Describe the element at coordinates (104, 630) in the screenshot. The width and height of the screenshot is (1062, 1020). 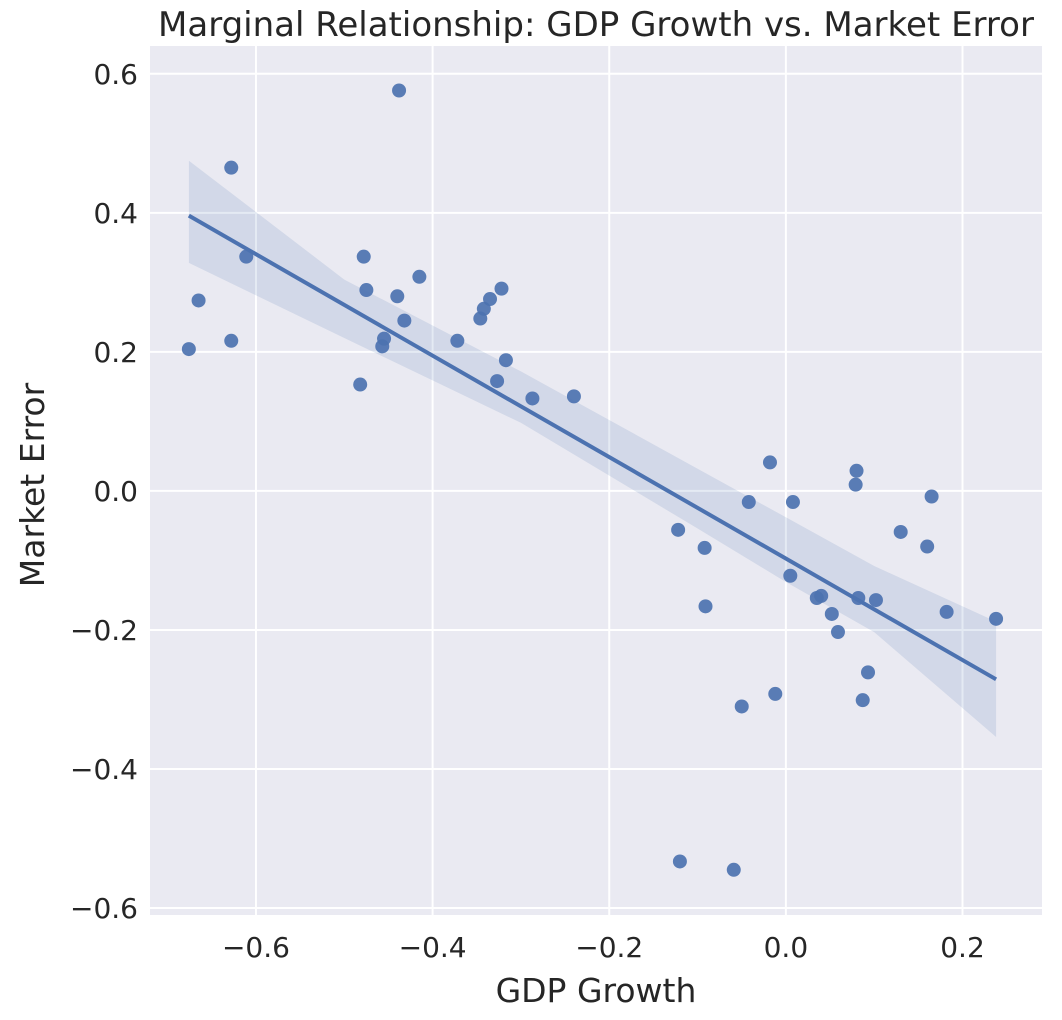
I see `y-tick-label: −0.2` at that location.